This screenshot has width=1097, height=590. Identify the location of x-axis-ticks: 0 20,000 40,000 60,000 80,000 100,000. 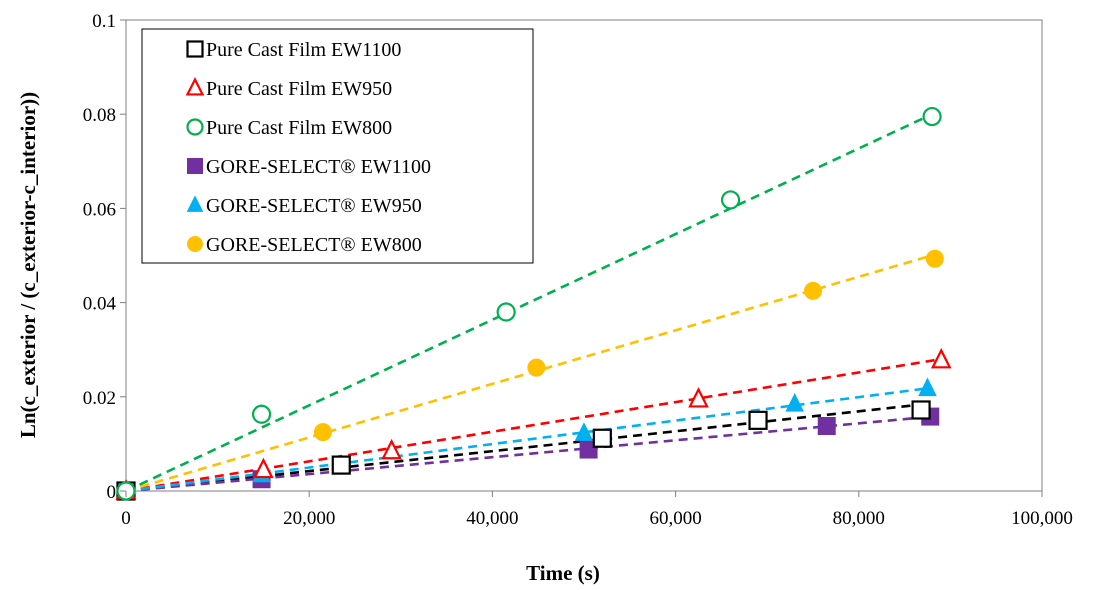
(597, 510).